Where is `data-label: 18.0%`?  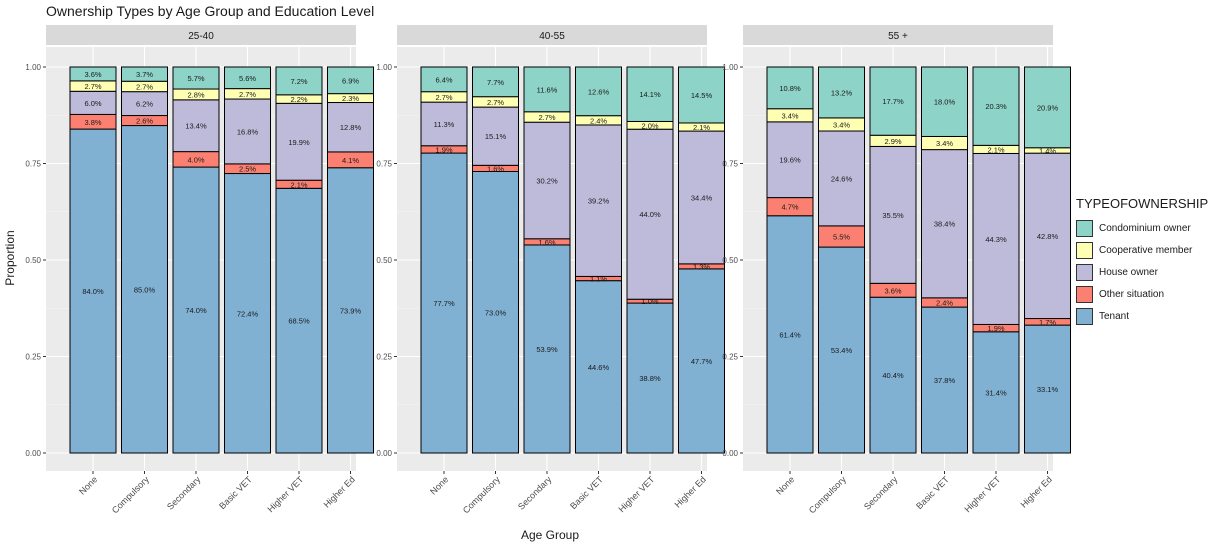 data-label: 18.0% is located at coordinates (945, 102).